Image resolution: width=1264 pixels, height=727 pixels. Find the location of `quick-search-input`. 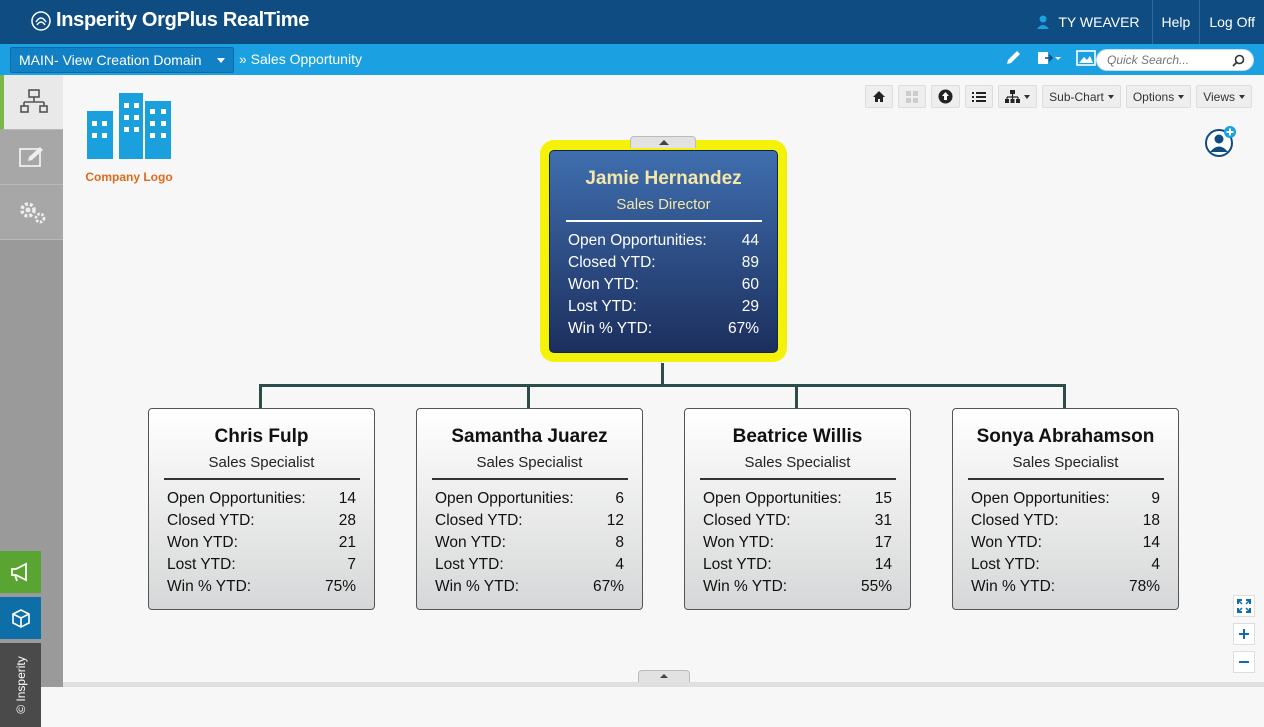

quick-search-input is located at coordinates (1172, 60).